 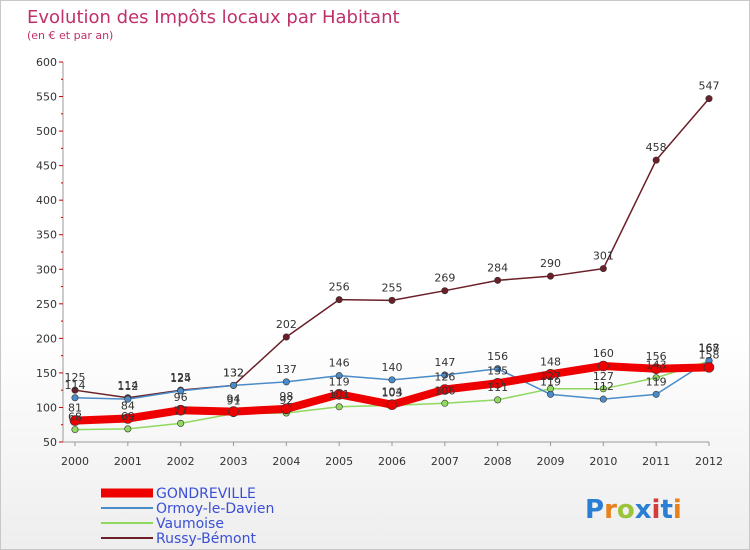 I want to click on x-tick-label: 2001, so click(x=128, y=461).